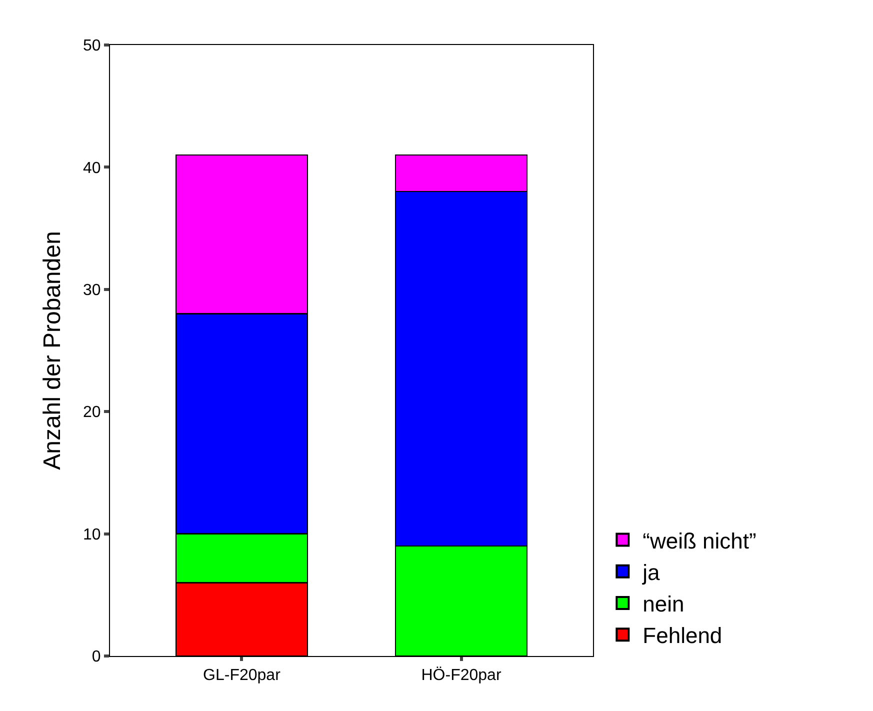 The height and width of the screenshot is (711, 873). I want to click on legend-label: Fehlend, so click(682, 635).